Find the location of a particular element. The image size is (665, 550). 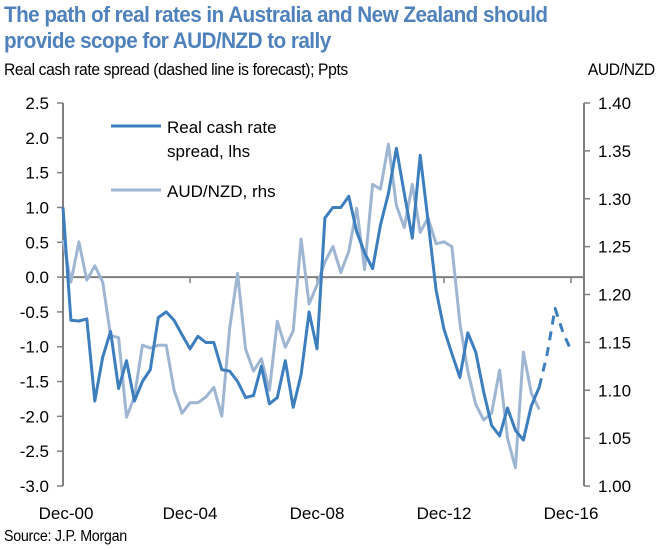

left-tick-label: 1.5 is located at coordinates (37, 173).